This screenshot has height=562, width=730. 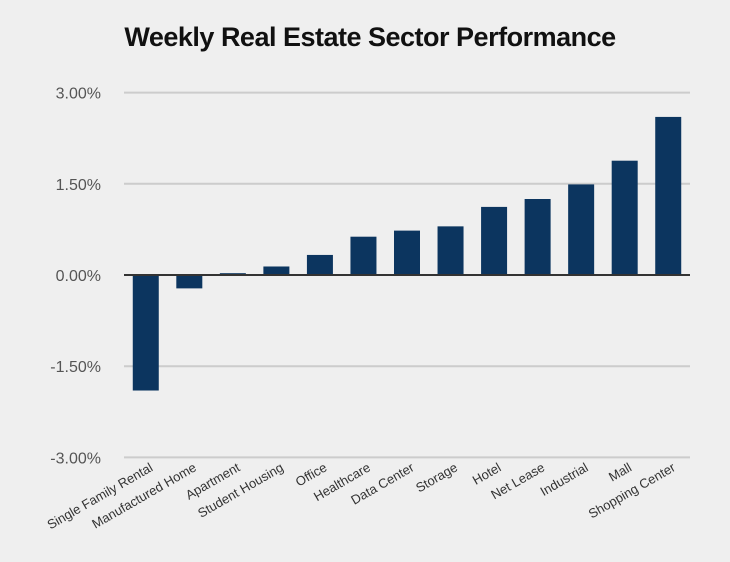 I want to click on y-tick-label: -1.50%, so click(x=75, y=367).